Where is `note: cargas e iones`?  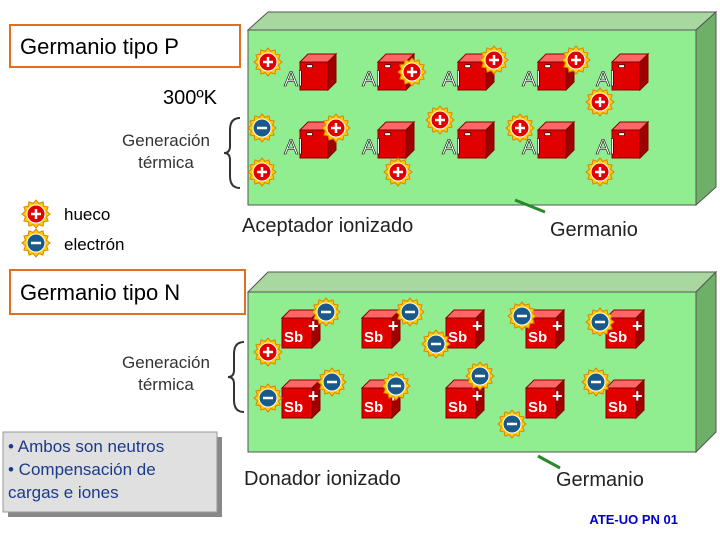 note: cargas e iones is located at coordinates (63, 492).